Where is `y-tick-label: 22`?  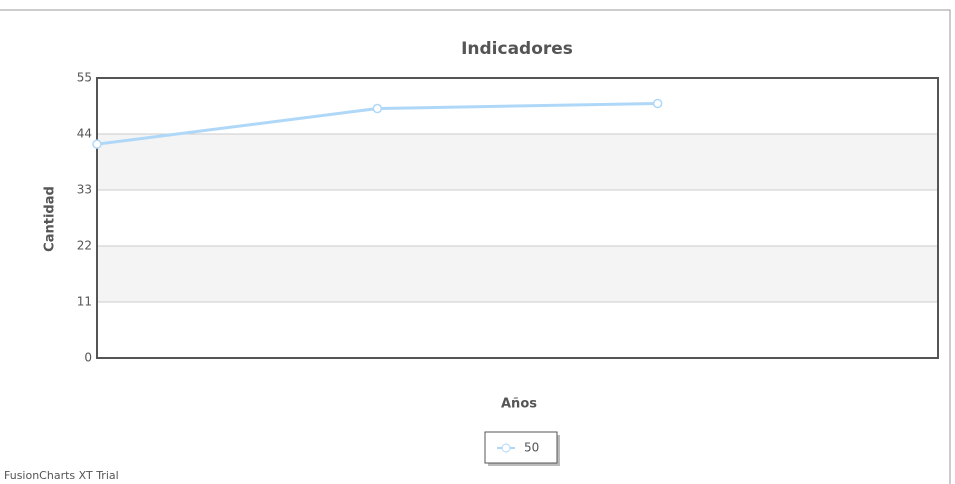 y-tick-label: 22 is located at coordinates (84, 246).